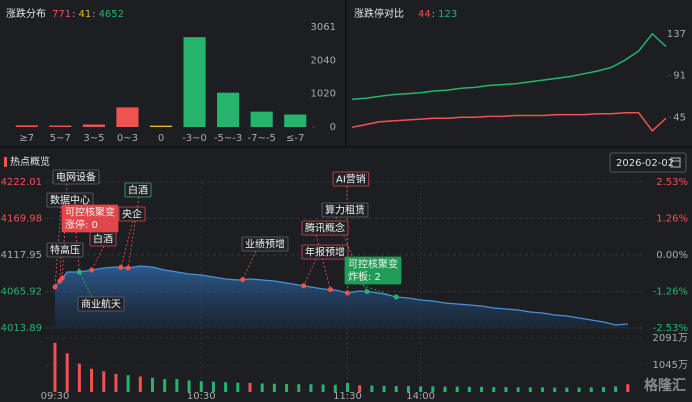 This screenshot has height=402, width=692. I want to click on y-tick-label: 2040, so click(323, 60).